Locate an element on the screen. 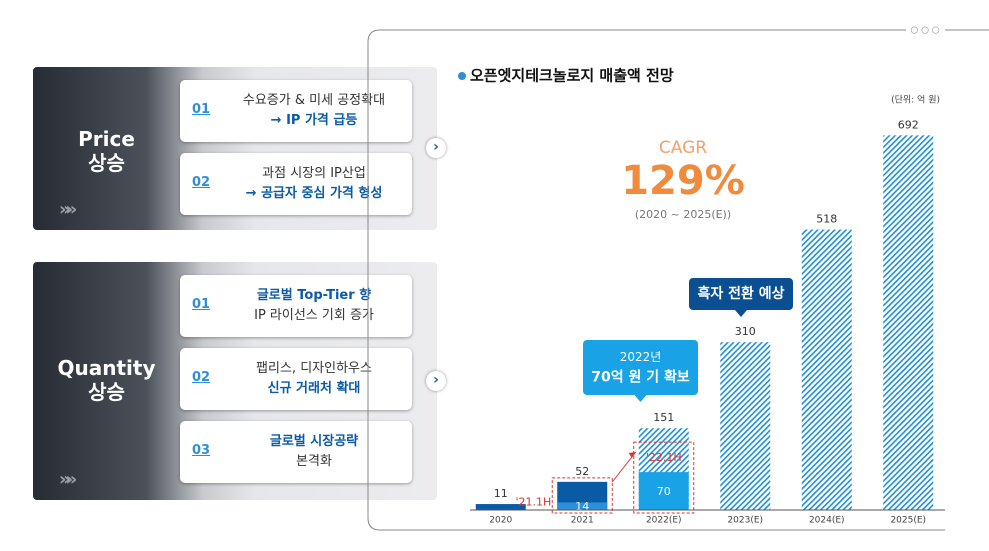 The width and height of the screenshot is (989, 551). x-tick-label: 2025(E) is located at coordinates (908, 521).